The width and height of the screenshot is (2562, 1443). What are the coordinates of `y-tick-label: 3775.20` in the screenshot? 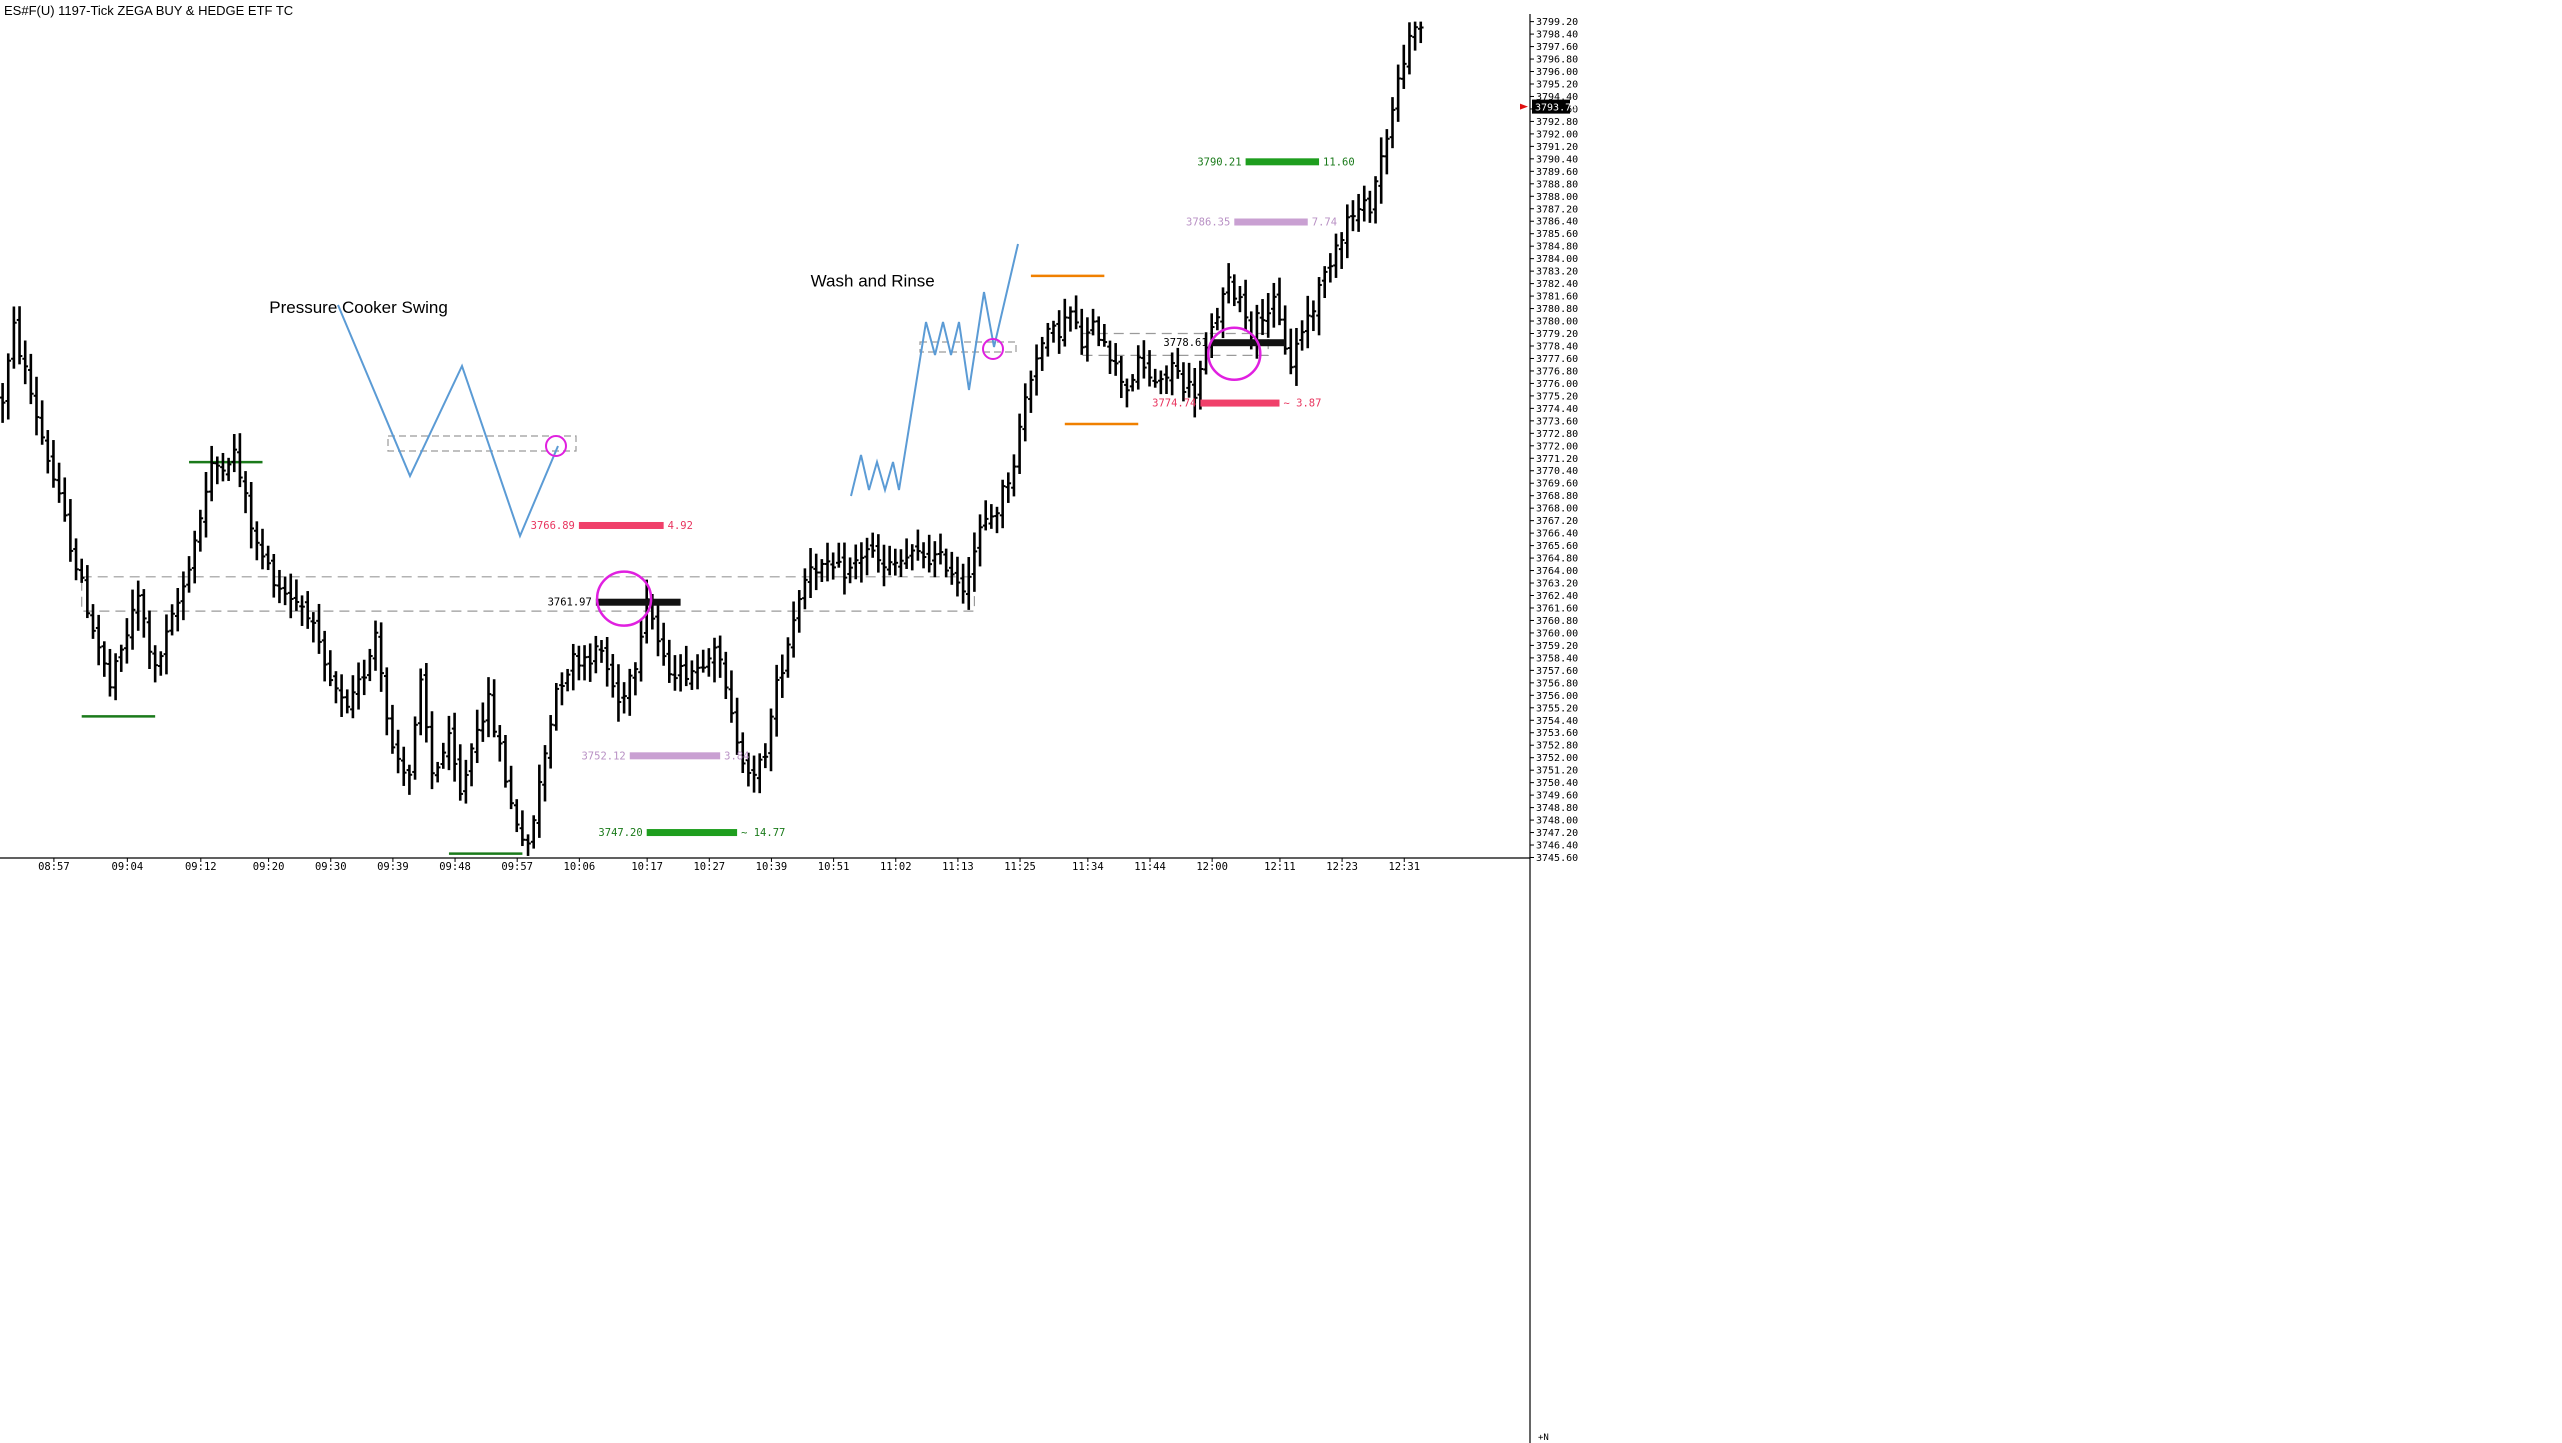 It's located at (1557, 396).